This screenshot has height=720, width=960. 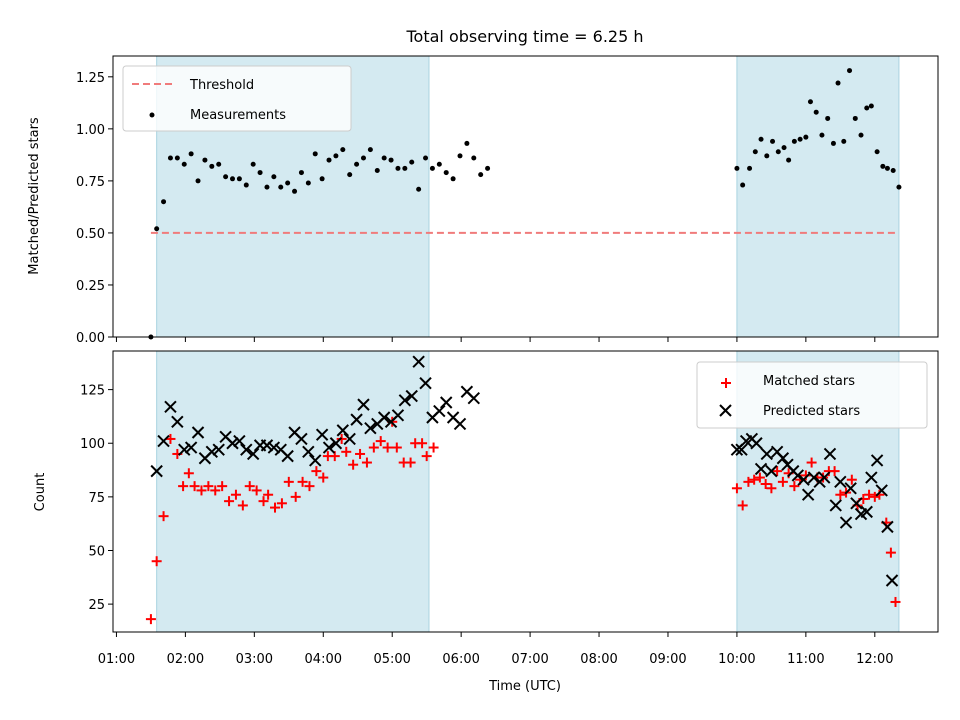 I want to click on bottom-x-tick-label-6: 07:00, so click(x=529, y=659).